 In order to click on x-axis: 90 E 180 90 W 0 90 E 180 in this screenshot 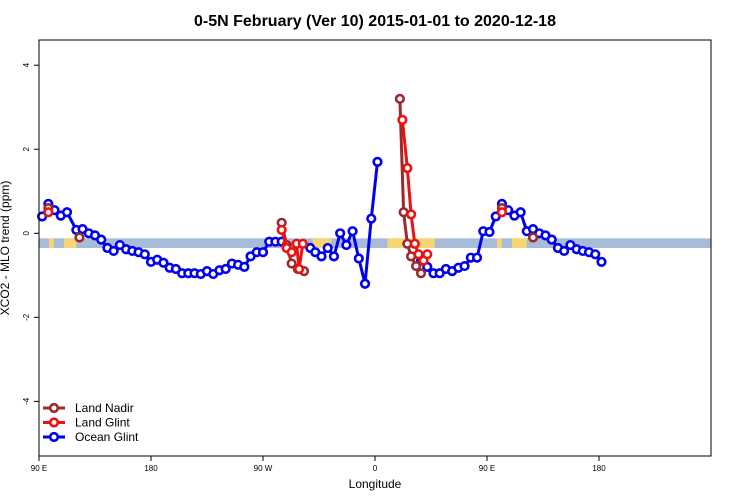, I will do `click(318, 464)`.